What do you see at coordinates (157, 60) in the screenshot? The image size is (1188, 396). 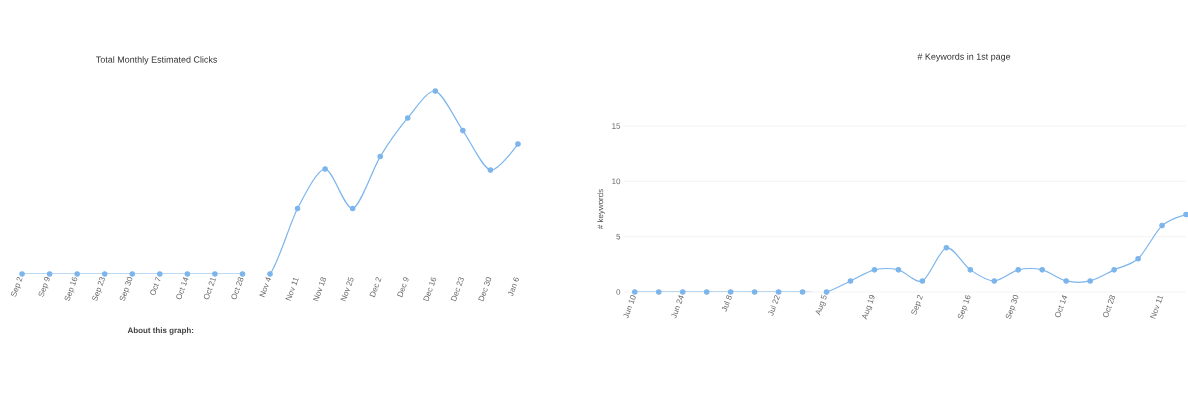 I see `chart-title: Total Monthly Estimated Clicks` at bounding box center [157, 60].